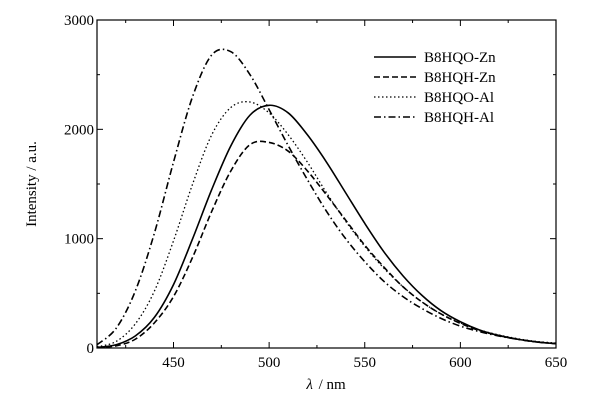 The width and height of the screenshot is (590, 402). What do you see at coordinates (173, 363) in the screenshot?
I see `x-tick-label: 450` at bounding box center [173, 363].